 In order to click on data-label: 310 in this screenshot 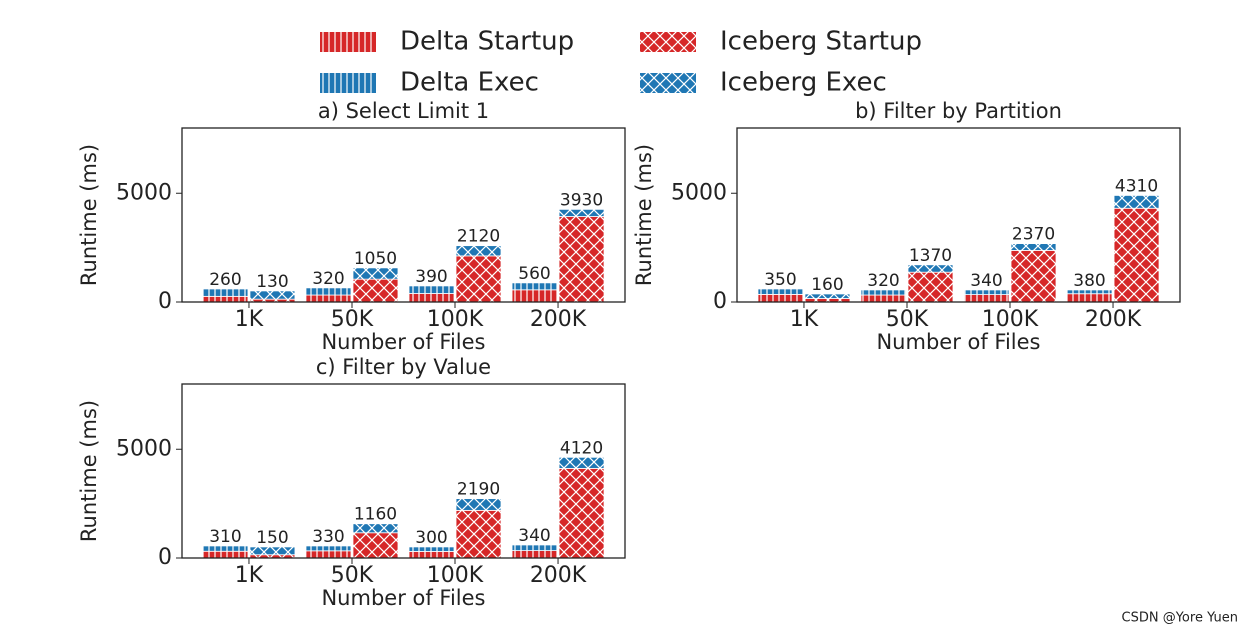, I will do `click(225, 537)`.